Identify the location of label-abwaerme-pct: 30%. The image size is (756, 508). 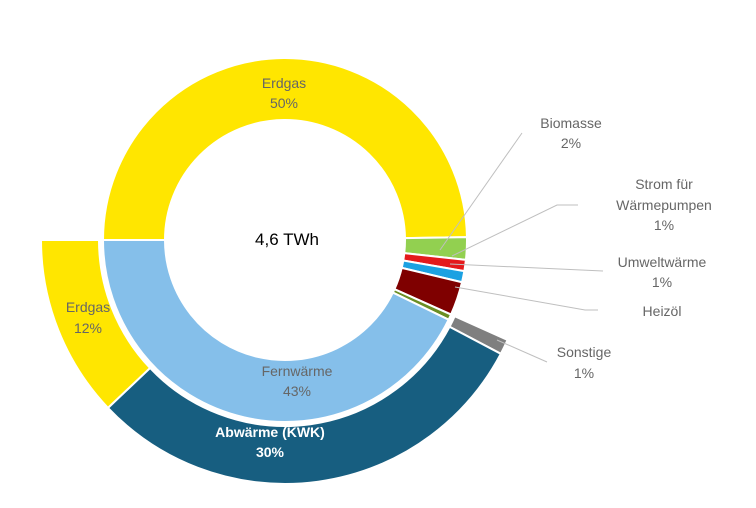
(270, 452).